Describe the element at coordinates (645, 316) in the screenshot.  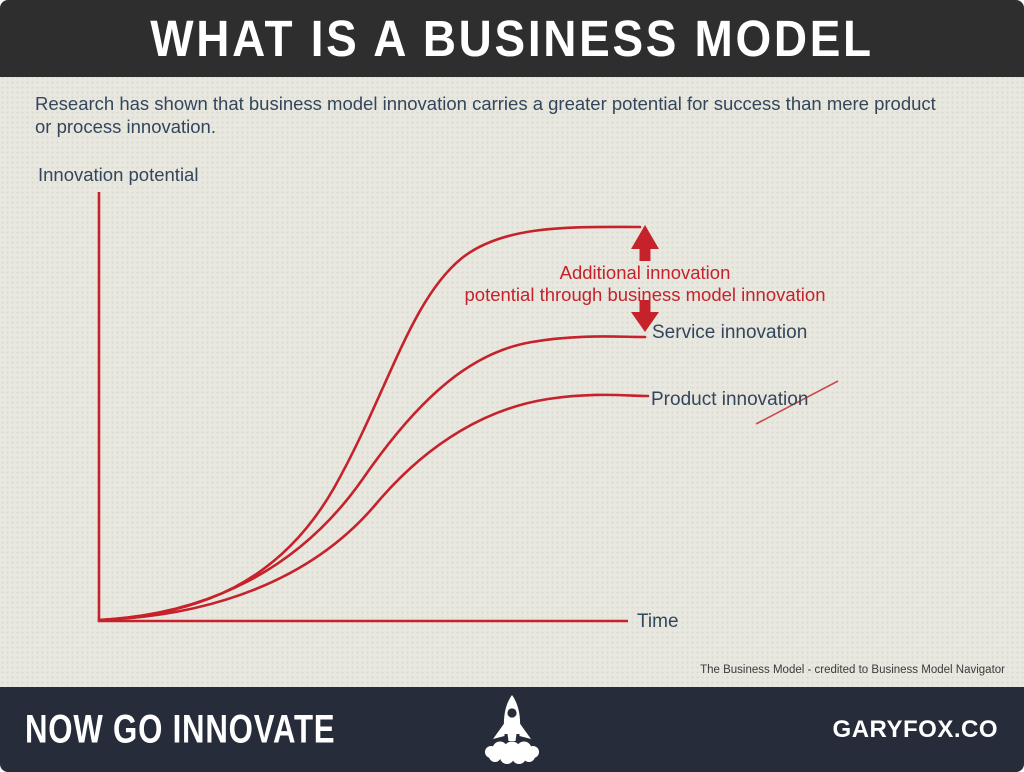
I see `down-arrow-icon` at that location.